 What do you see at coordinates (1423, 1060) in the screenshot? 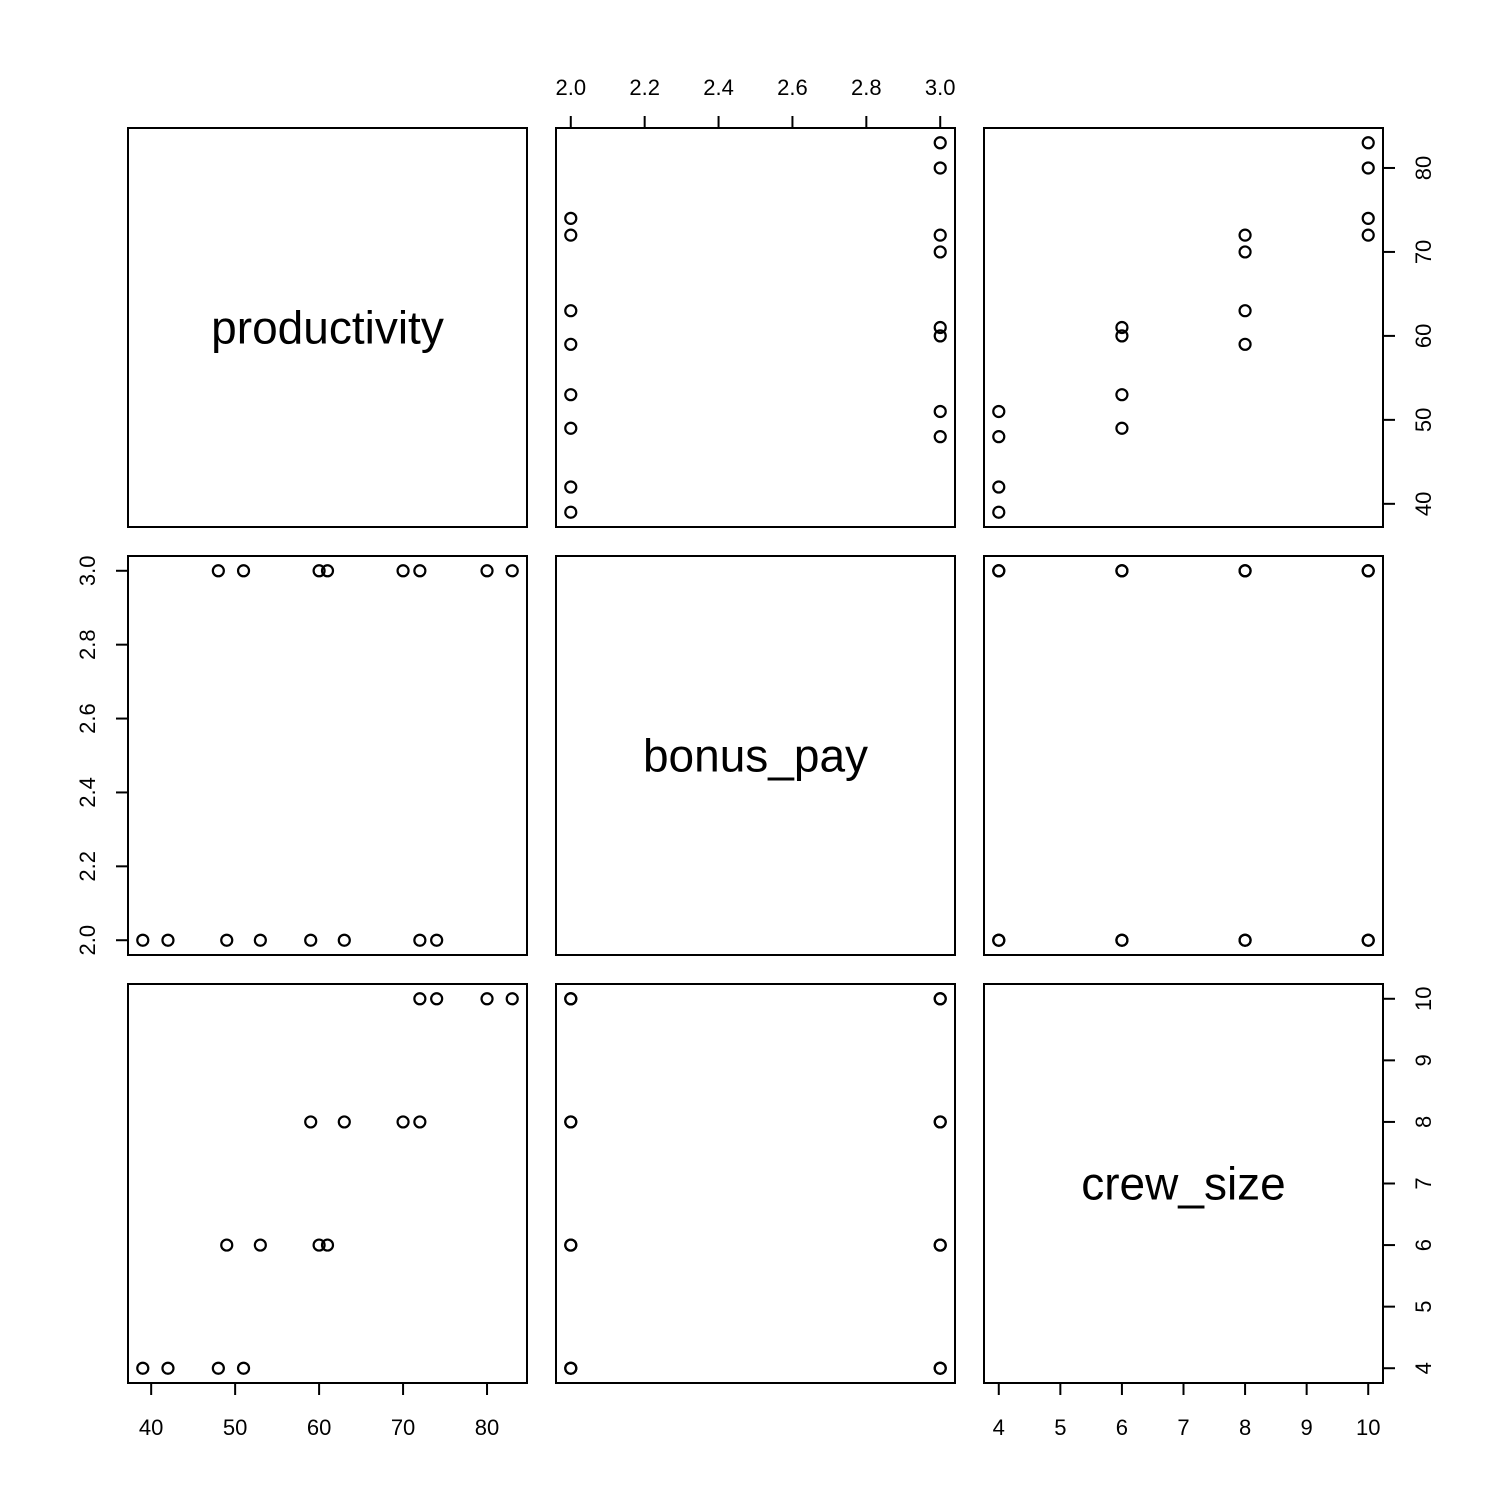
I see `right-tick-label-crew_size: 9` at bounding box center [1423, 1060].